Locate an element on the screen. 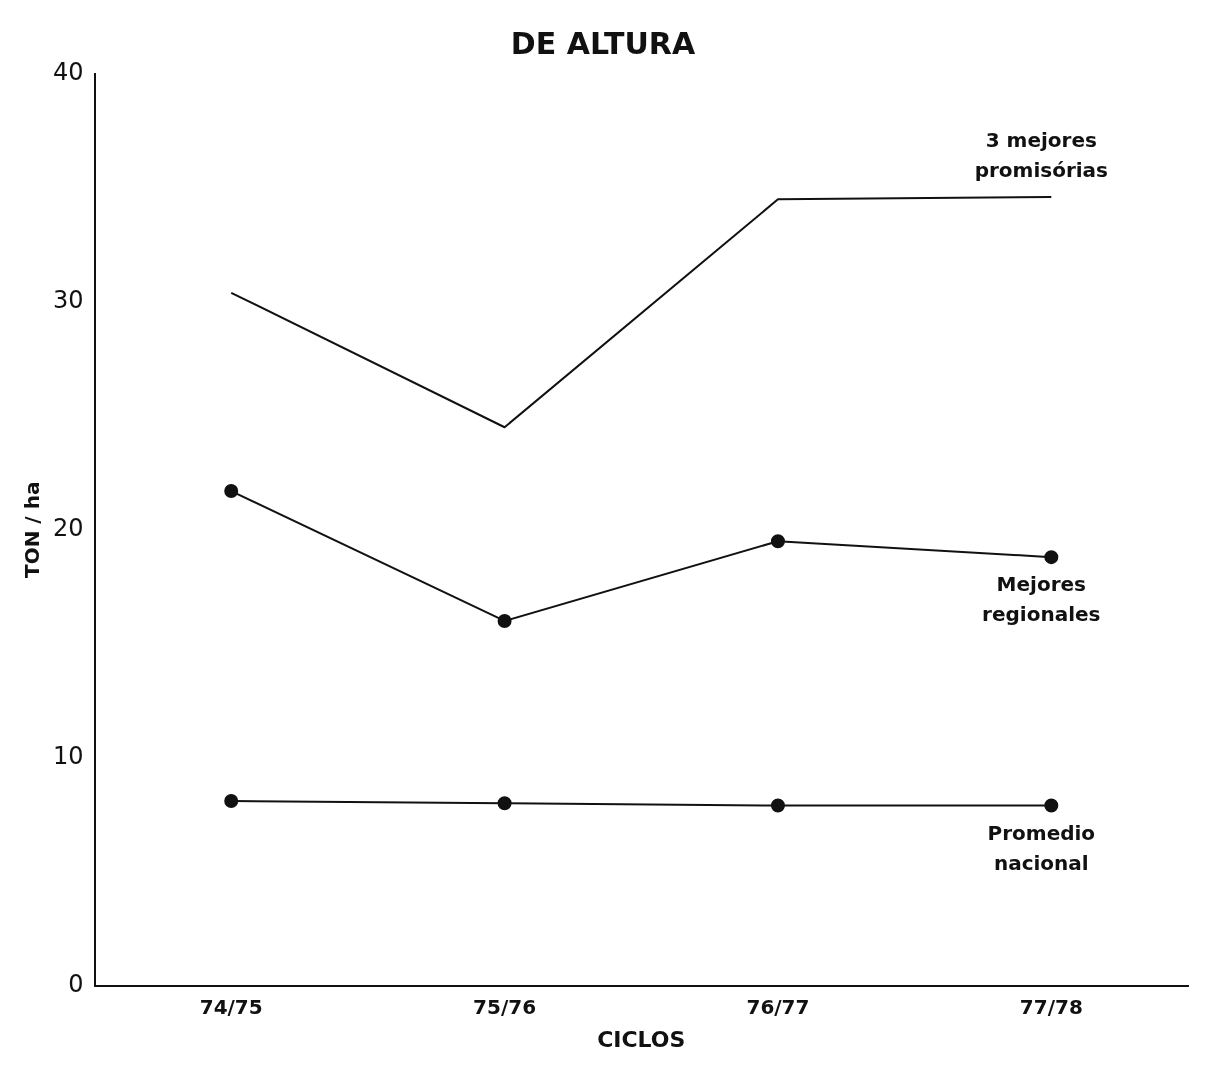 The image size is (1219, 1080). series-label: Mejores regionales is located at coordinates (1041, 599).